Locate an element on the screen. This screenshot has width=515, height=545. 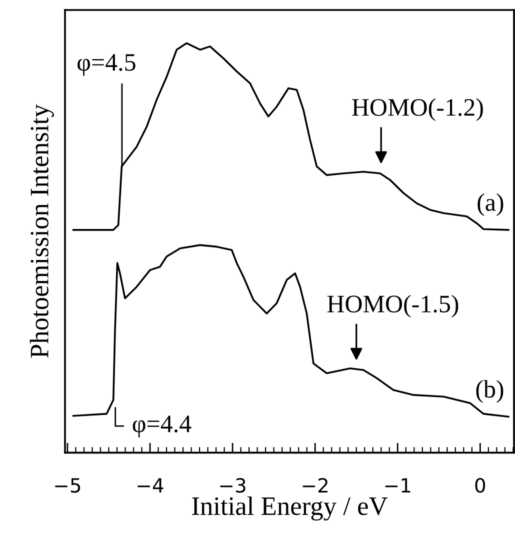
x-axis-title: Initial Energy / eV is located at coordinates (290, 508).